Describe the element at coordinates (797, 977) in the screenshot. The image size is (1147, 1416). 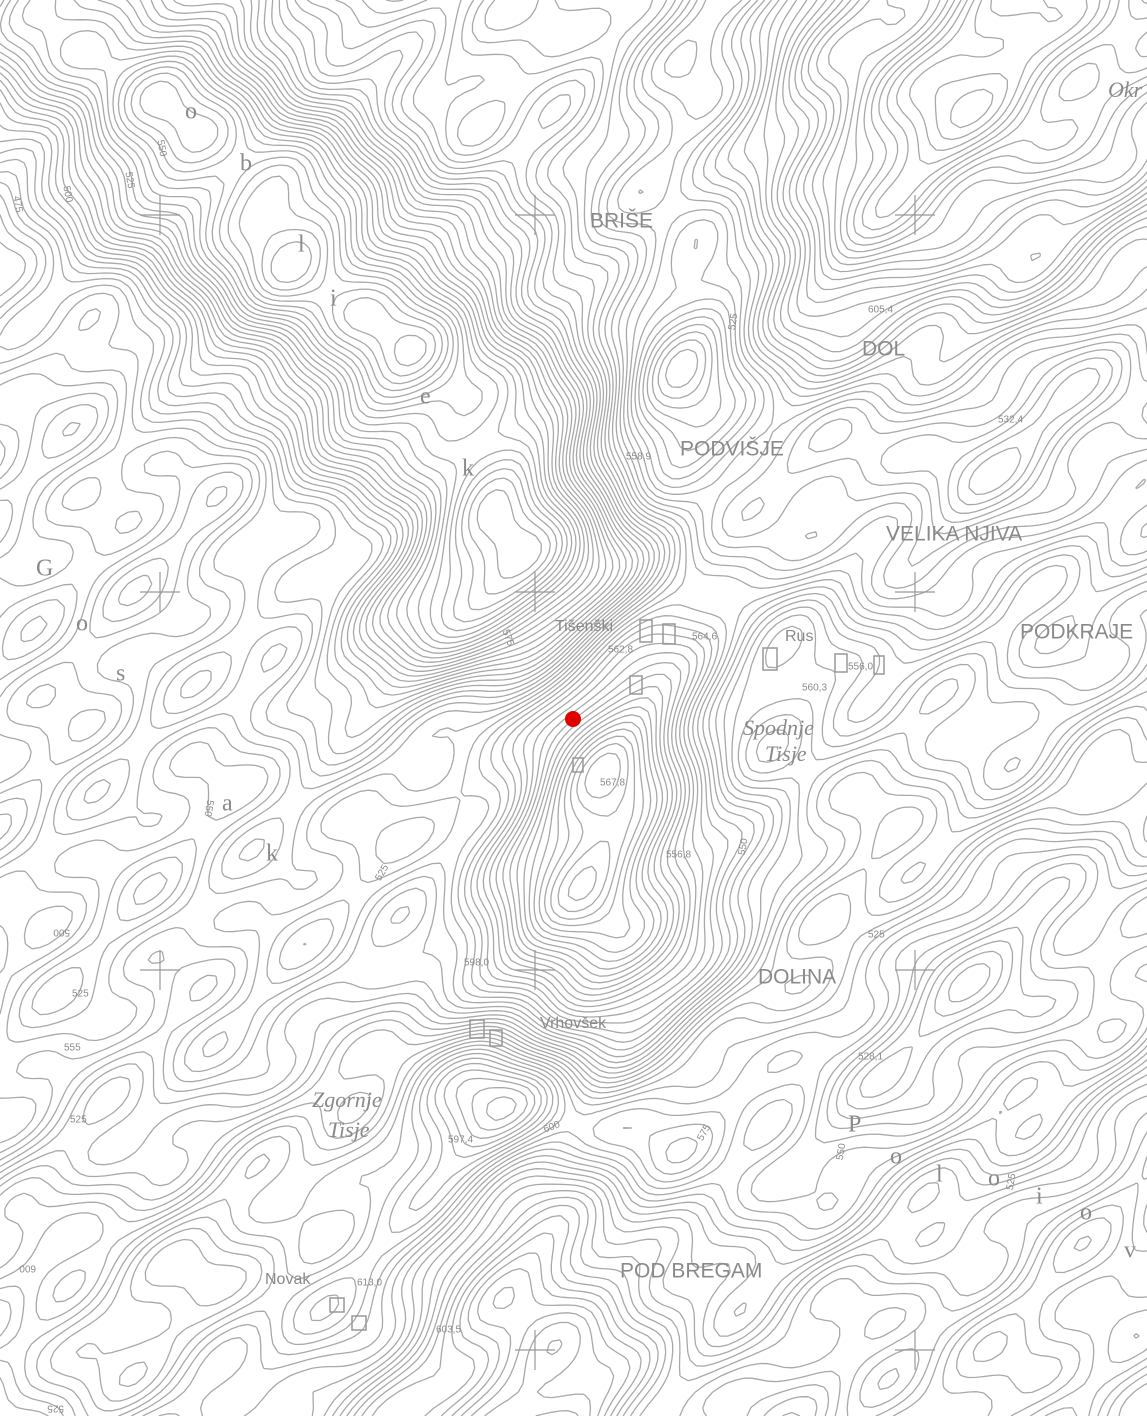
I see `place-name: DOLINA` at that location.